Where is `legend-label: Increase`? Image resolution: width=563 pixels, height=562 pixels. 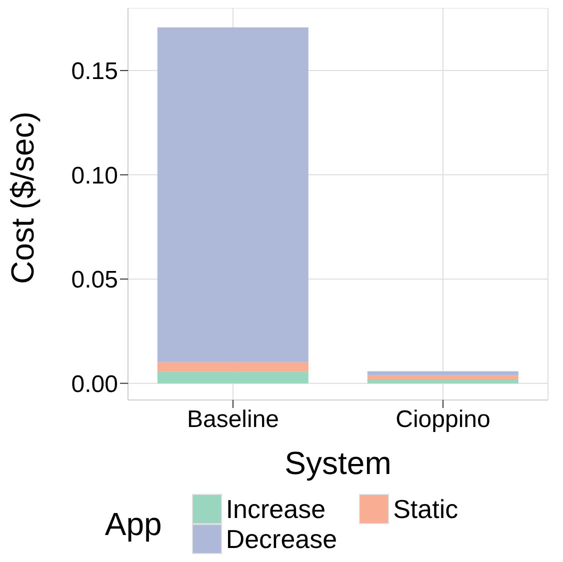
legend-label: Increase is located at coordinates (276, 509).